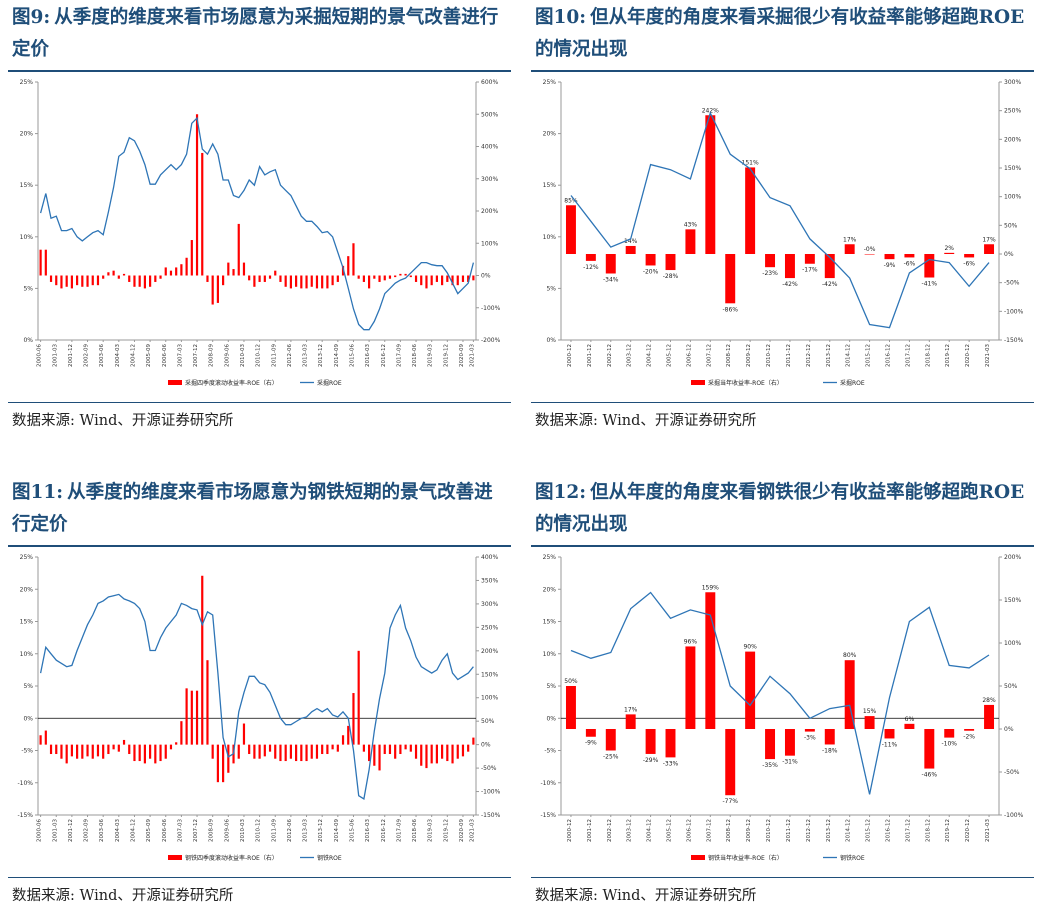 This screenshot has width=1060, height=913. What do you see at coordinates (118, 355) in the screenshot?
I see `x-tick-label: 2004-03` at bounding box center [118, 355].